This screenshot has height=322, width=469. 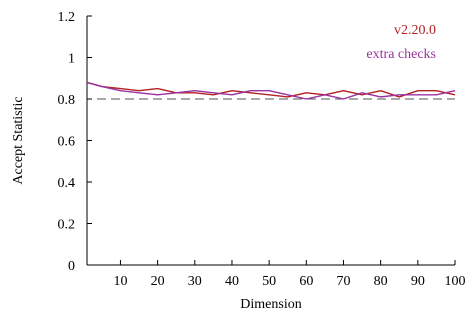 I want to click on y-tick-label: 0.6, so click(x=67, y=142).